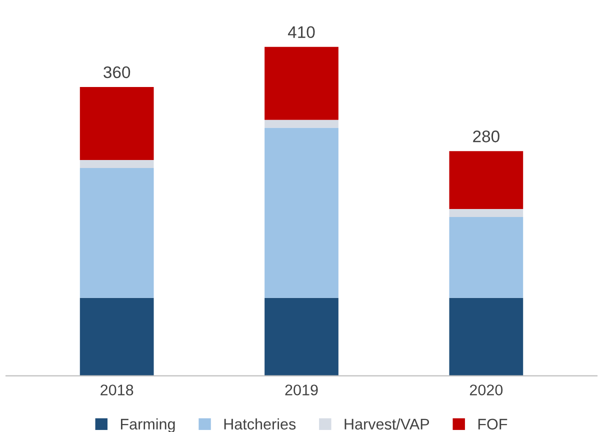  Describe the element at coordinates (301, 32) in the screenshot. I see `annotation: 410` at that location.